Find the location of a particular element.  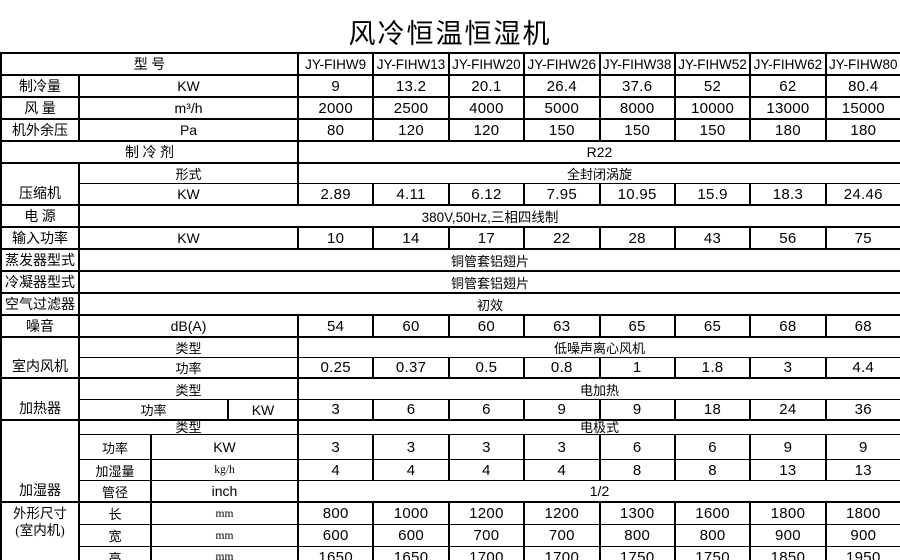

model-header: JY-FIHW38 is located at coordinates (638, 65).